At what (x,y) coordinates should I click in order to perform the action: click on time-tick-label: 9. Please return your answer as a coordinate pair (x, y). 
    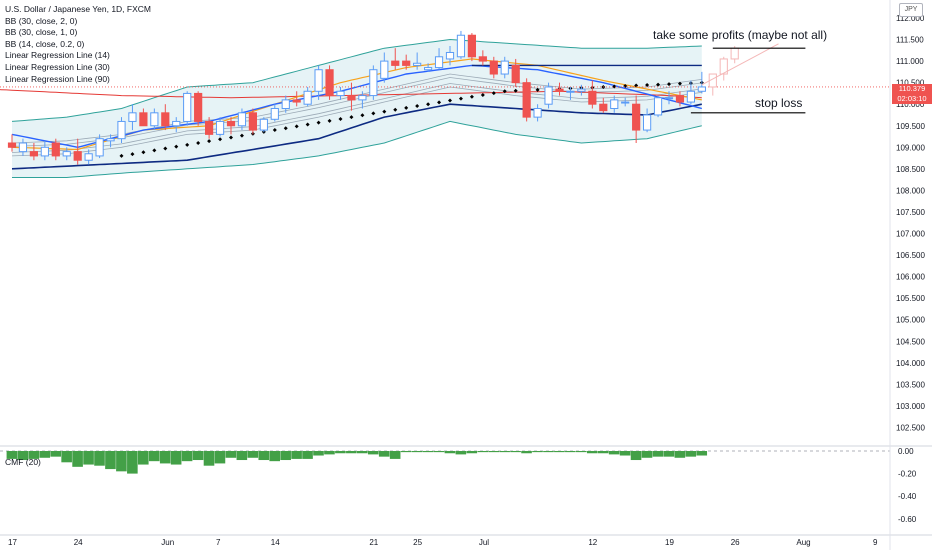
    Looking at the image, I should click on (875, 542).